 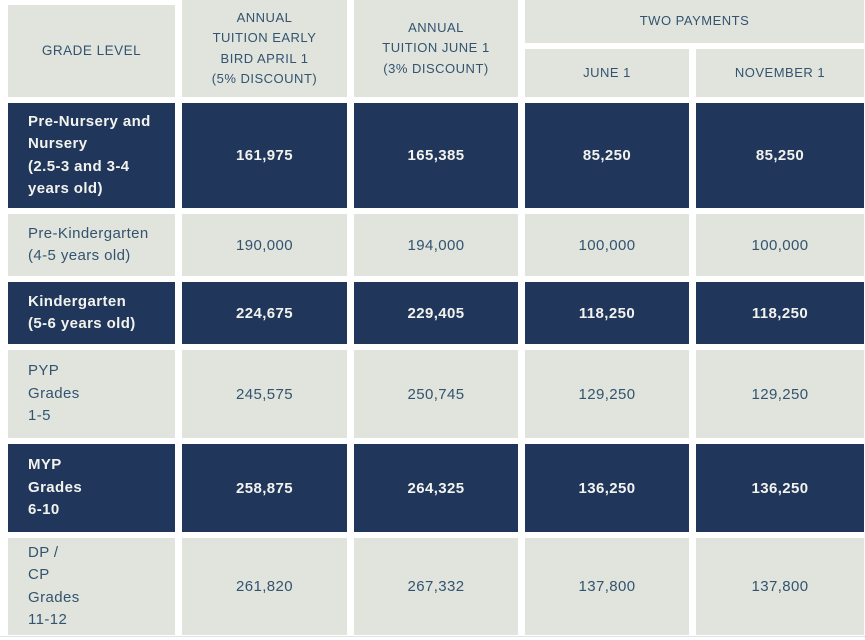 What do you see at coordinates (780, 488) in the screenshot?
I see `payment-november1-value: 136,250` at bounding box center [780, 488].